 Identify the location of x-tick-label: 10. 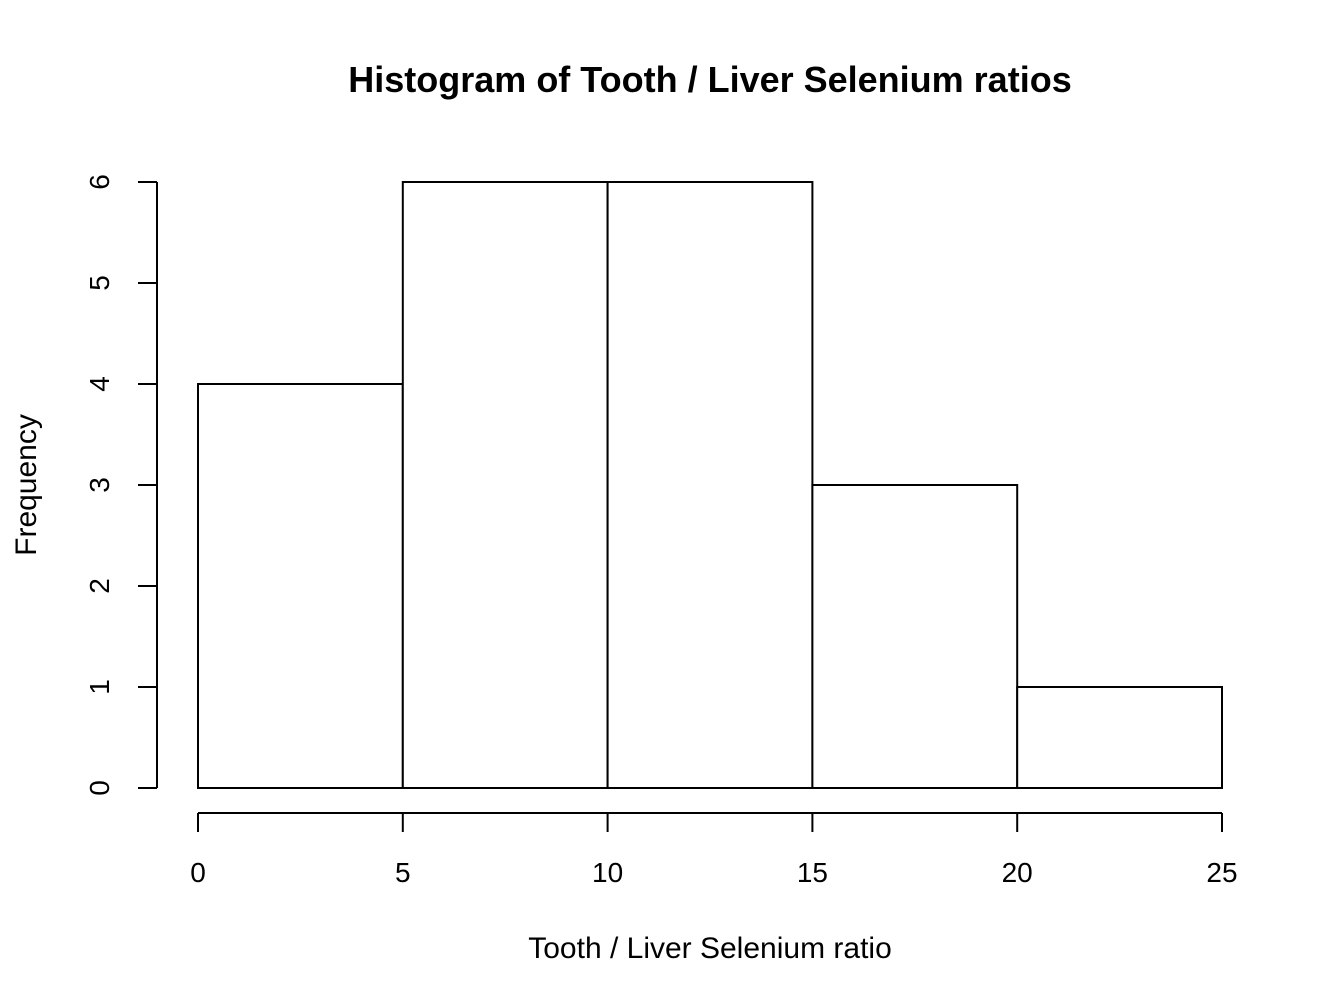
(607, 872).